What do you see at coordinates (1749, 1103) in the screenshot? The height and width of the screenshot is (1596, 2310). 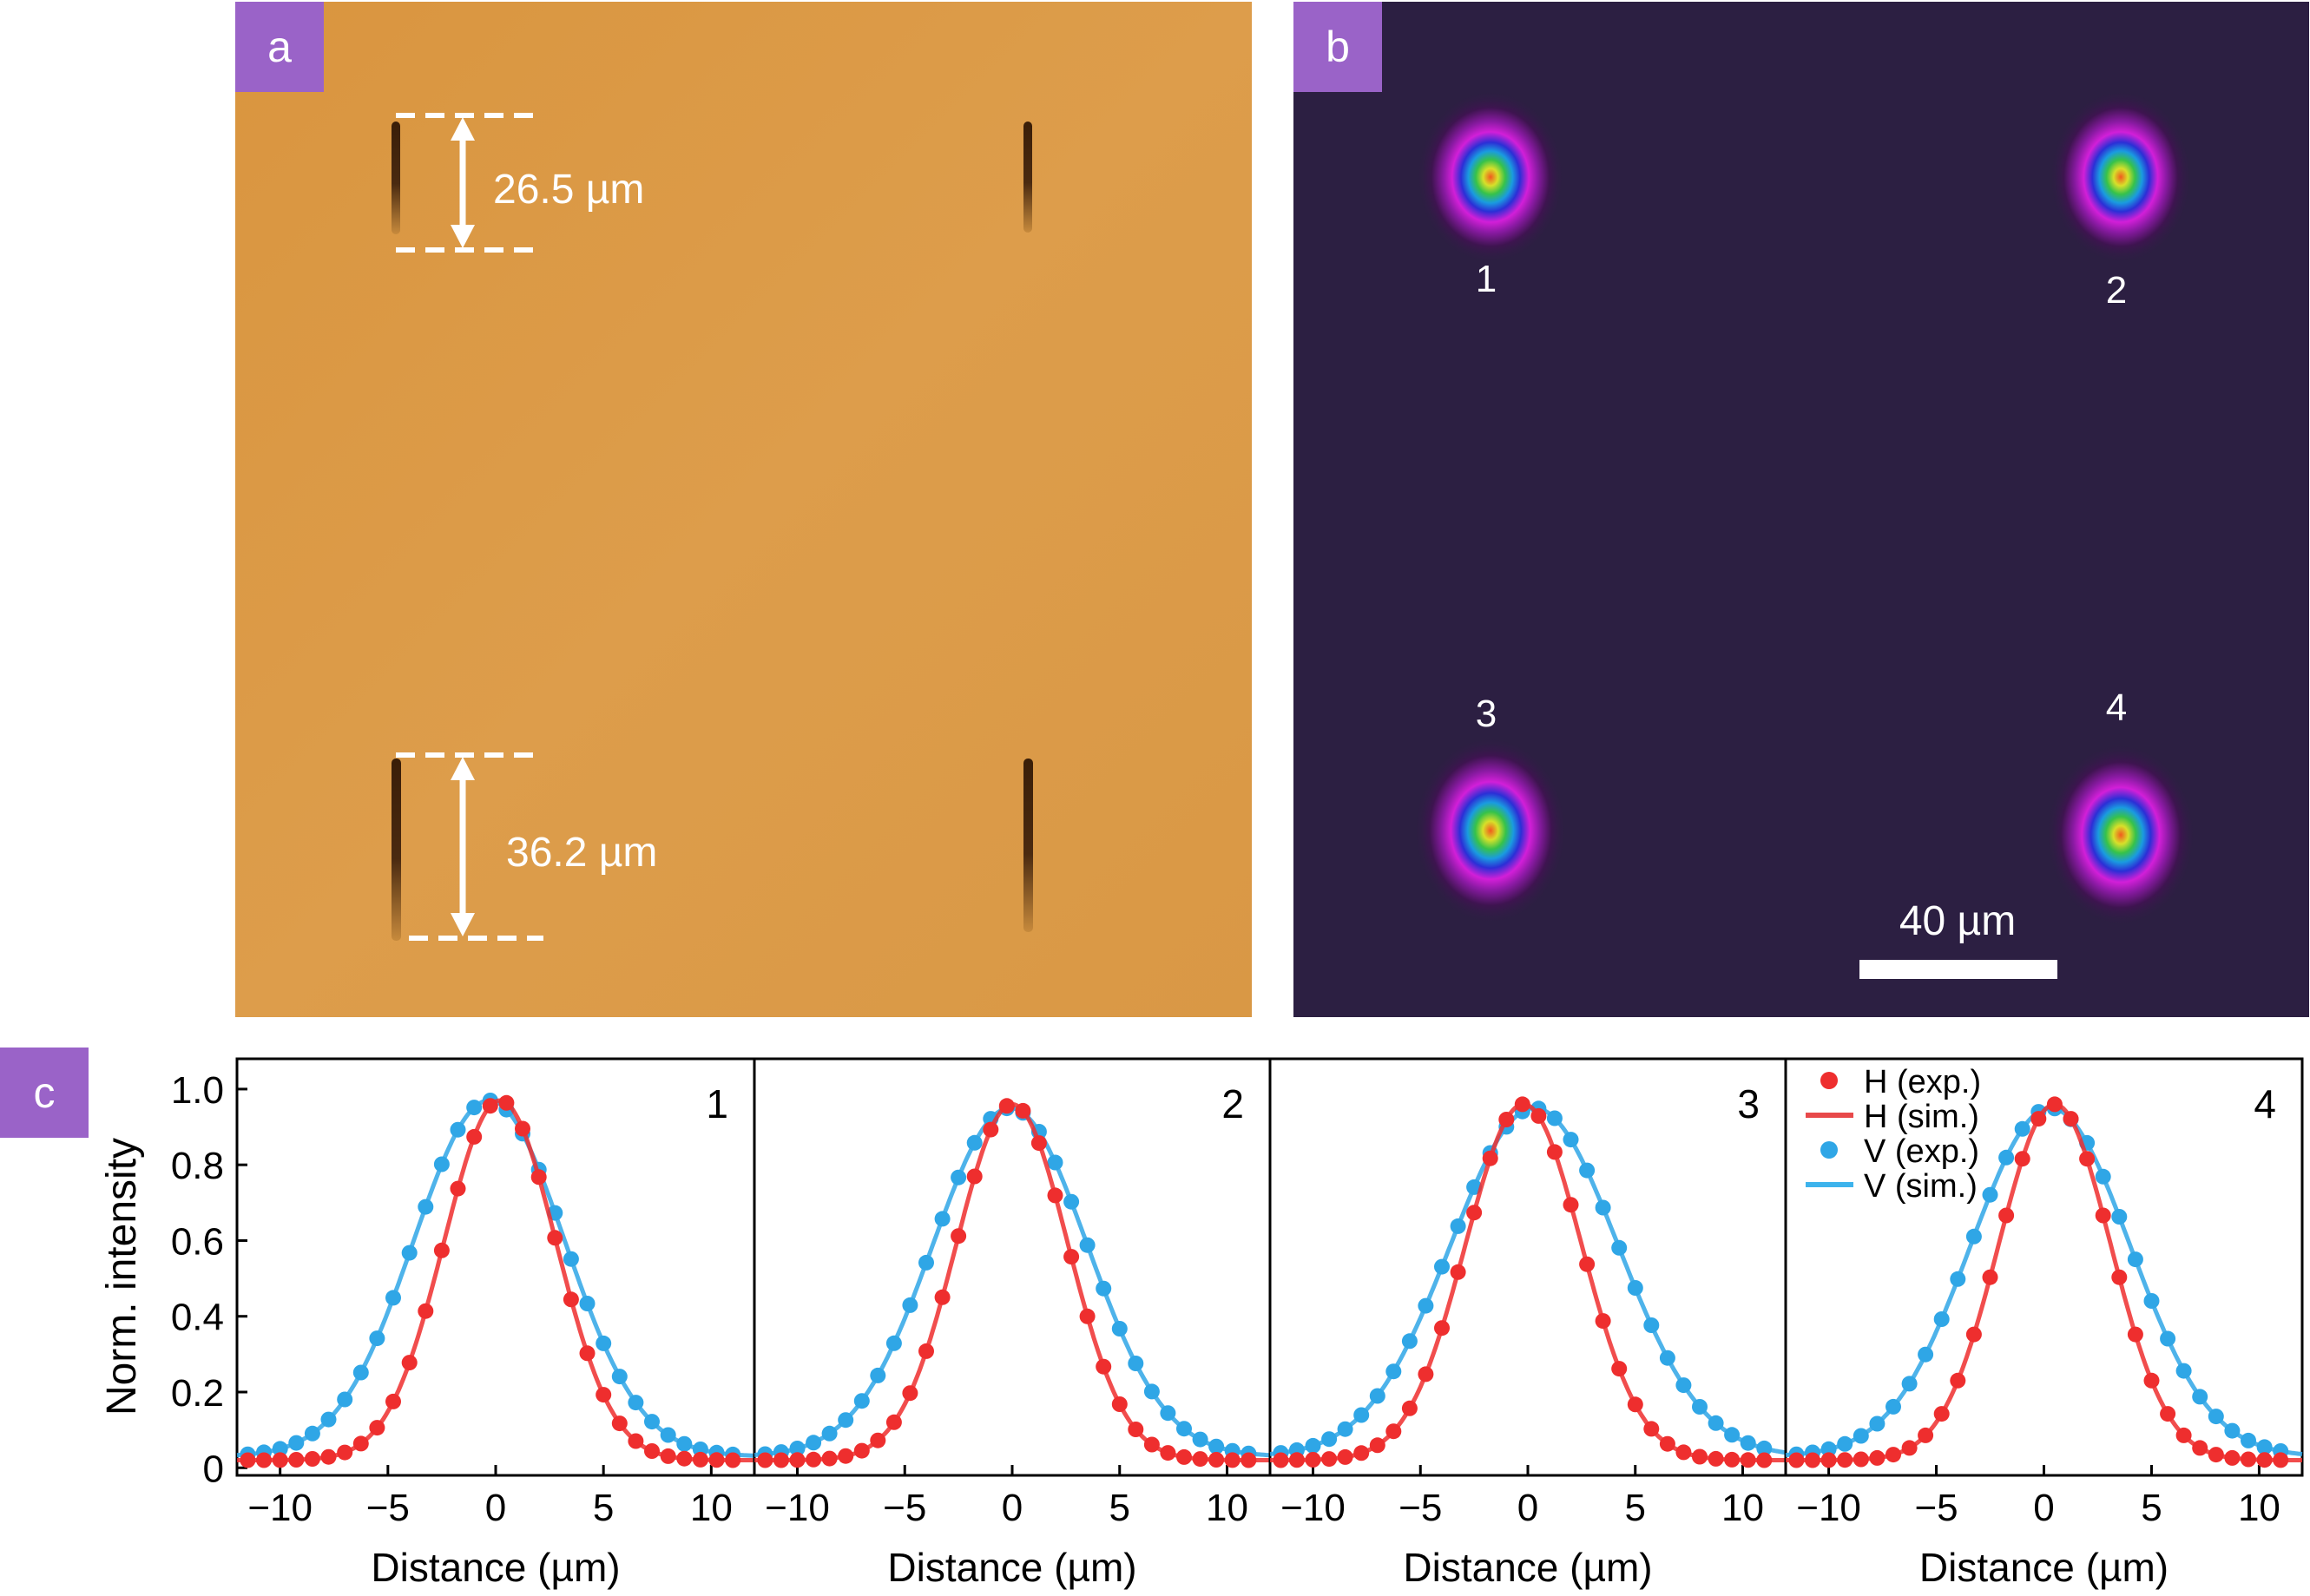 I see `subplot-number-3: 3` at bounding box center [1749, 1103].